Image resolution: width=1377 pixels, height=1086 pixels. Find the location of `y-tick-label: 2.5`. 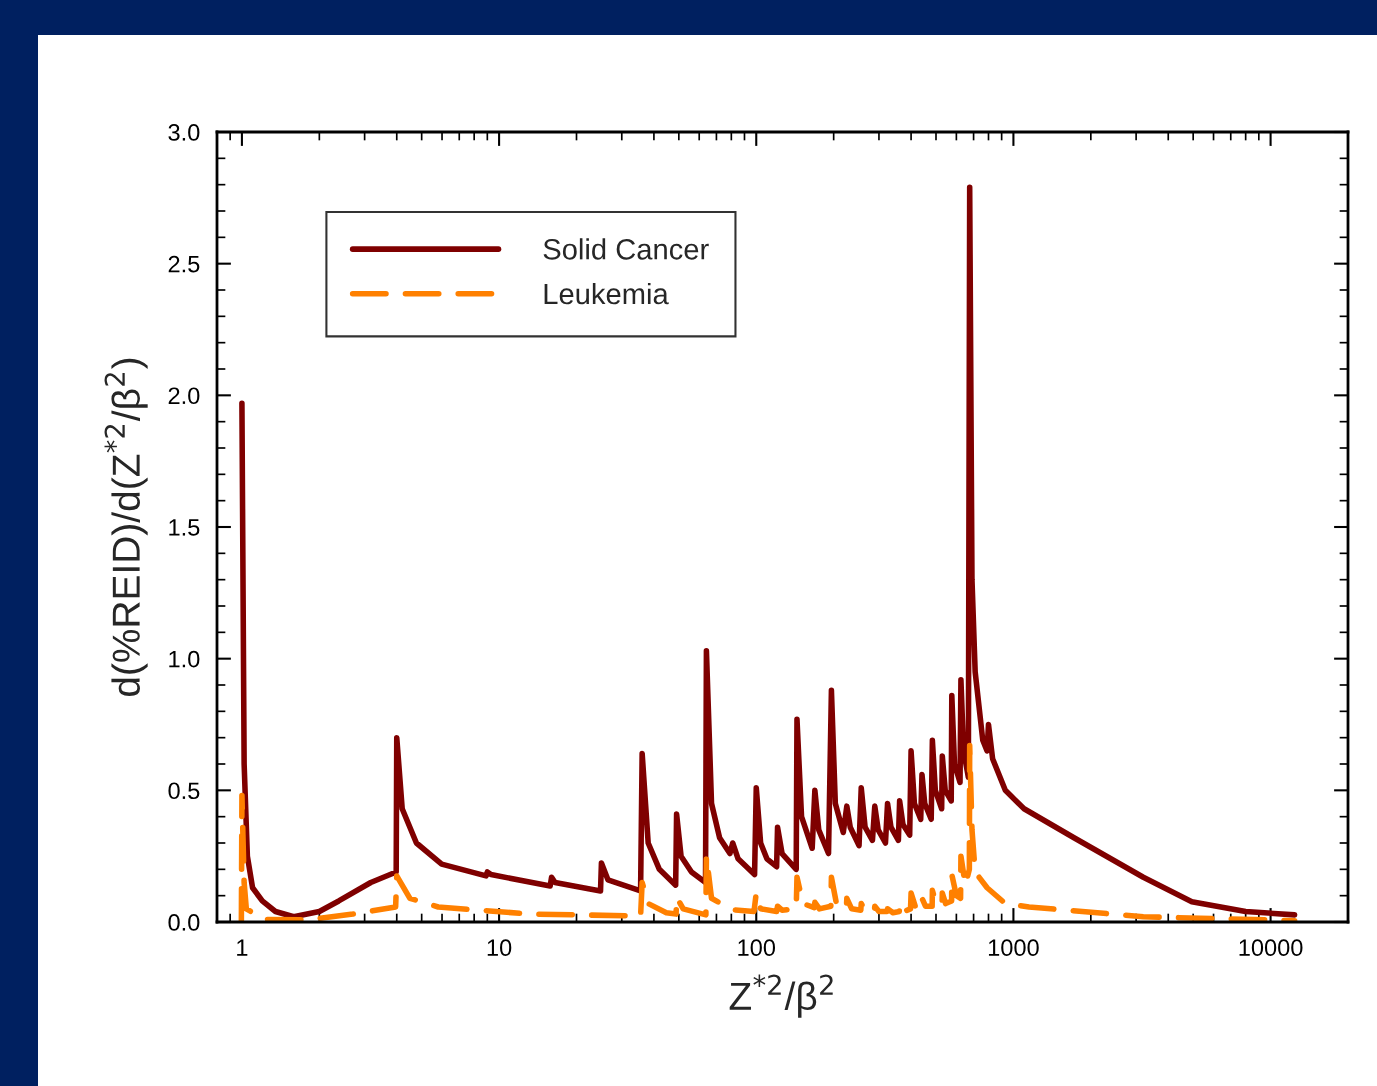

y-tick-label: 2.5 is located at coordinates (184, 264).